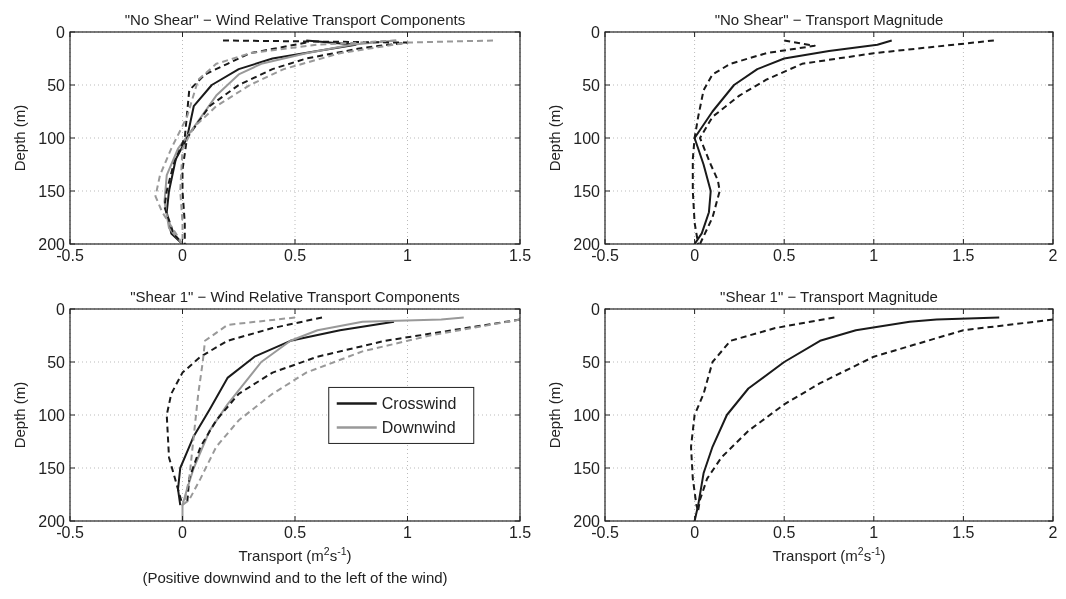 This screenshot has width=1066, height=599. Describe the element at coordinates (295, 577) in the screenshot. I see `text: (Positive downwind and to the left of the wind)` at that location.